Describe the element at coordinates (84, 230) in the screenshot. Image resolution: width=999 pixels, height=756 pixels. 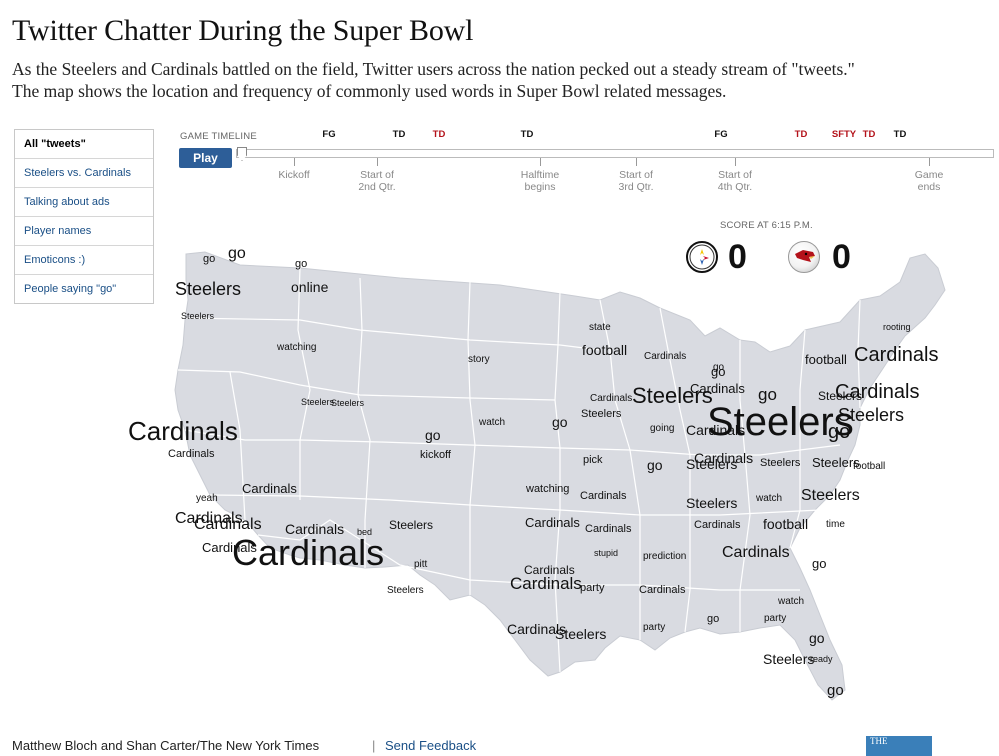
I see `menu-item-player-names: Player names` at that location.